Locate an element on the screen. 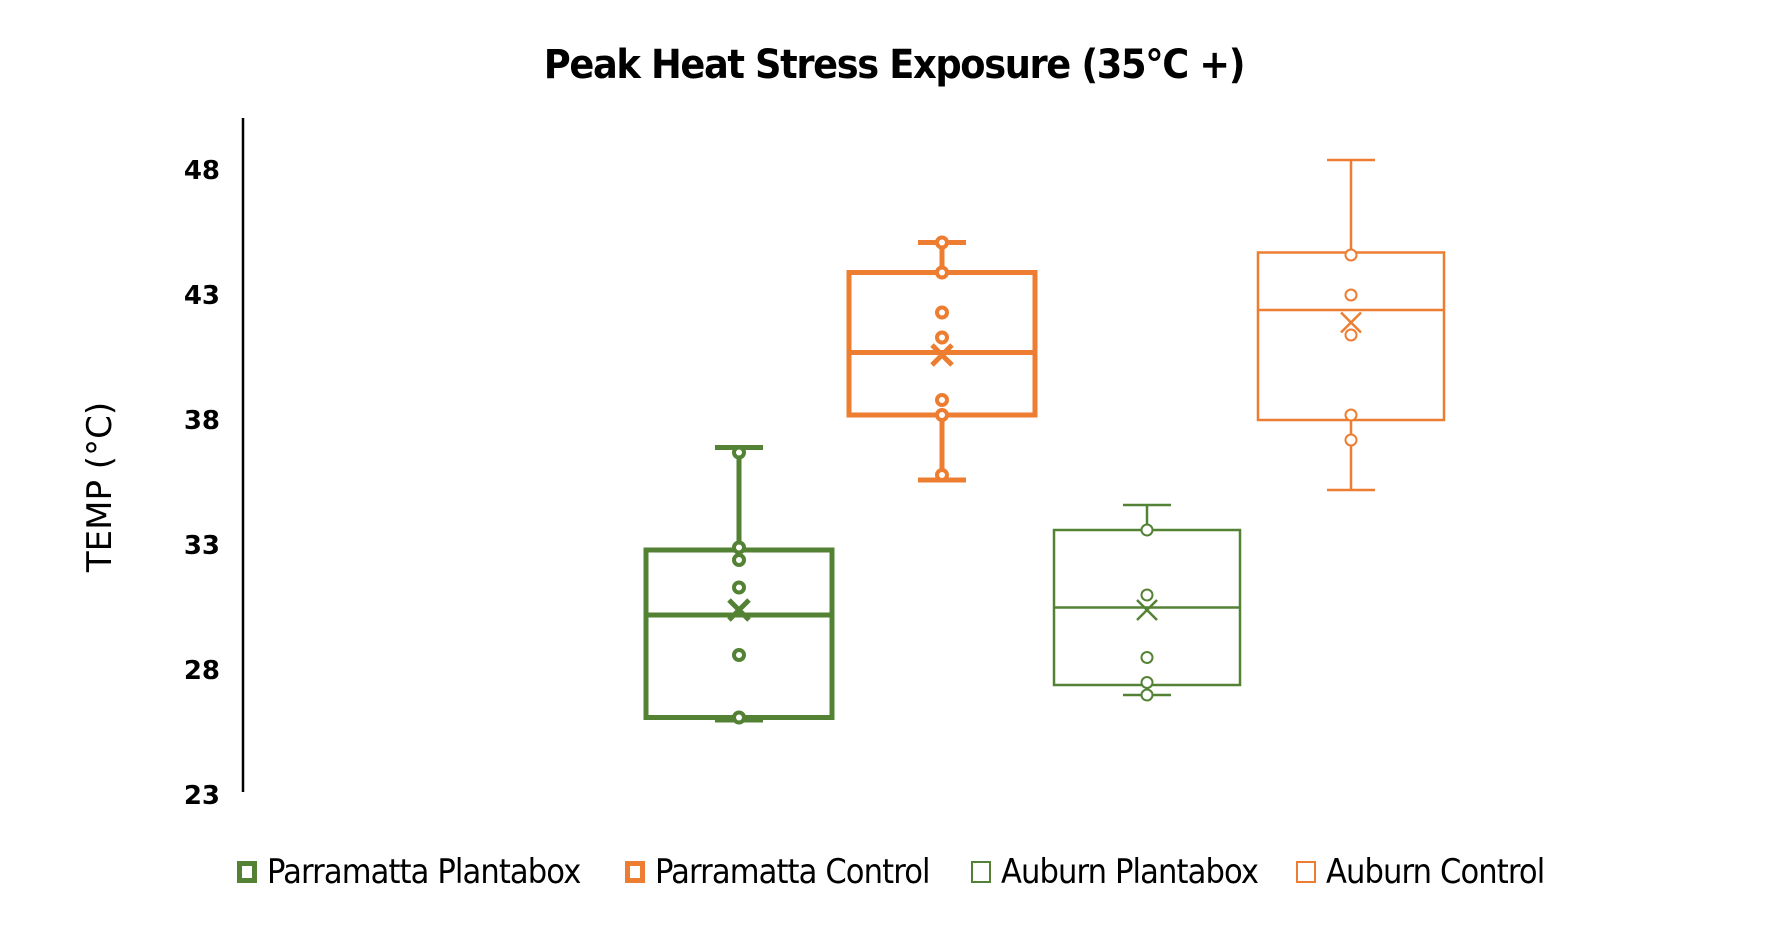 The width and height of the screenshot is (1788, 928). y-tick: 38 is located at coordinates (202, 421).